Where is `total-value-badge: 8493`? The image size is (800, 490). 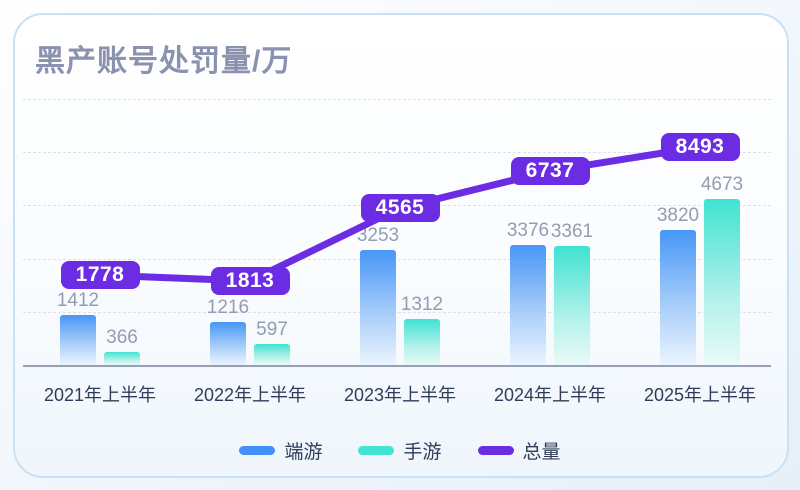
total-value-badge: 8493 is located at coordinates (700, 147).